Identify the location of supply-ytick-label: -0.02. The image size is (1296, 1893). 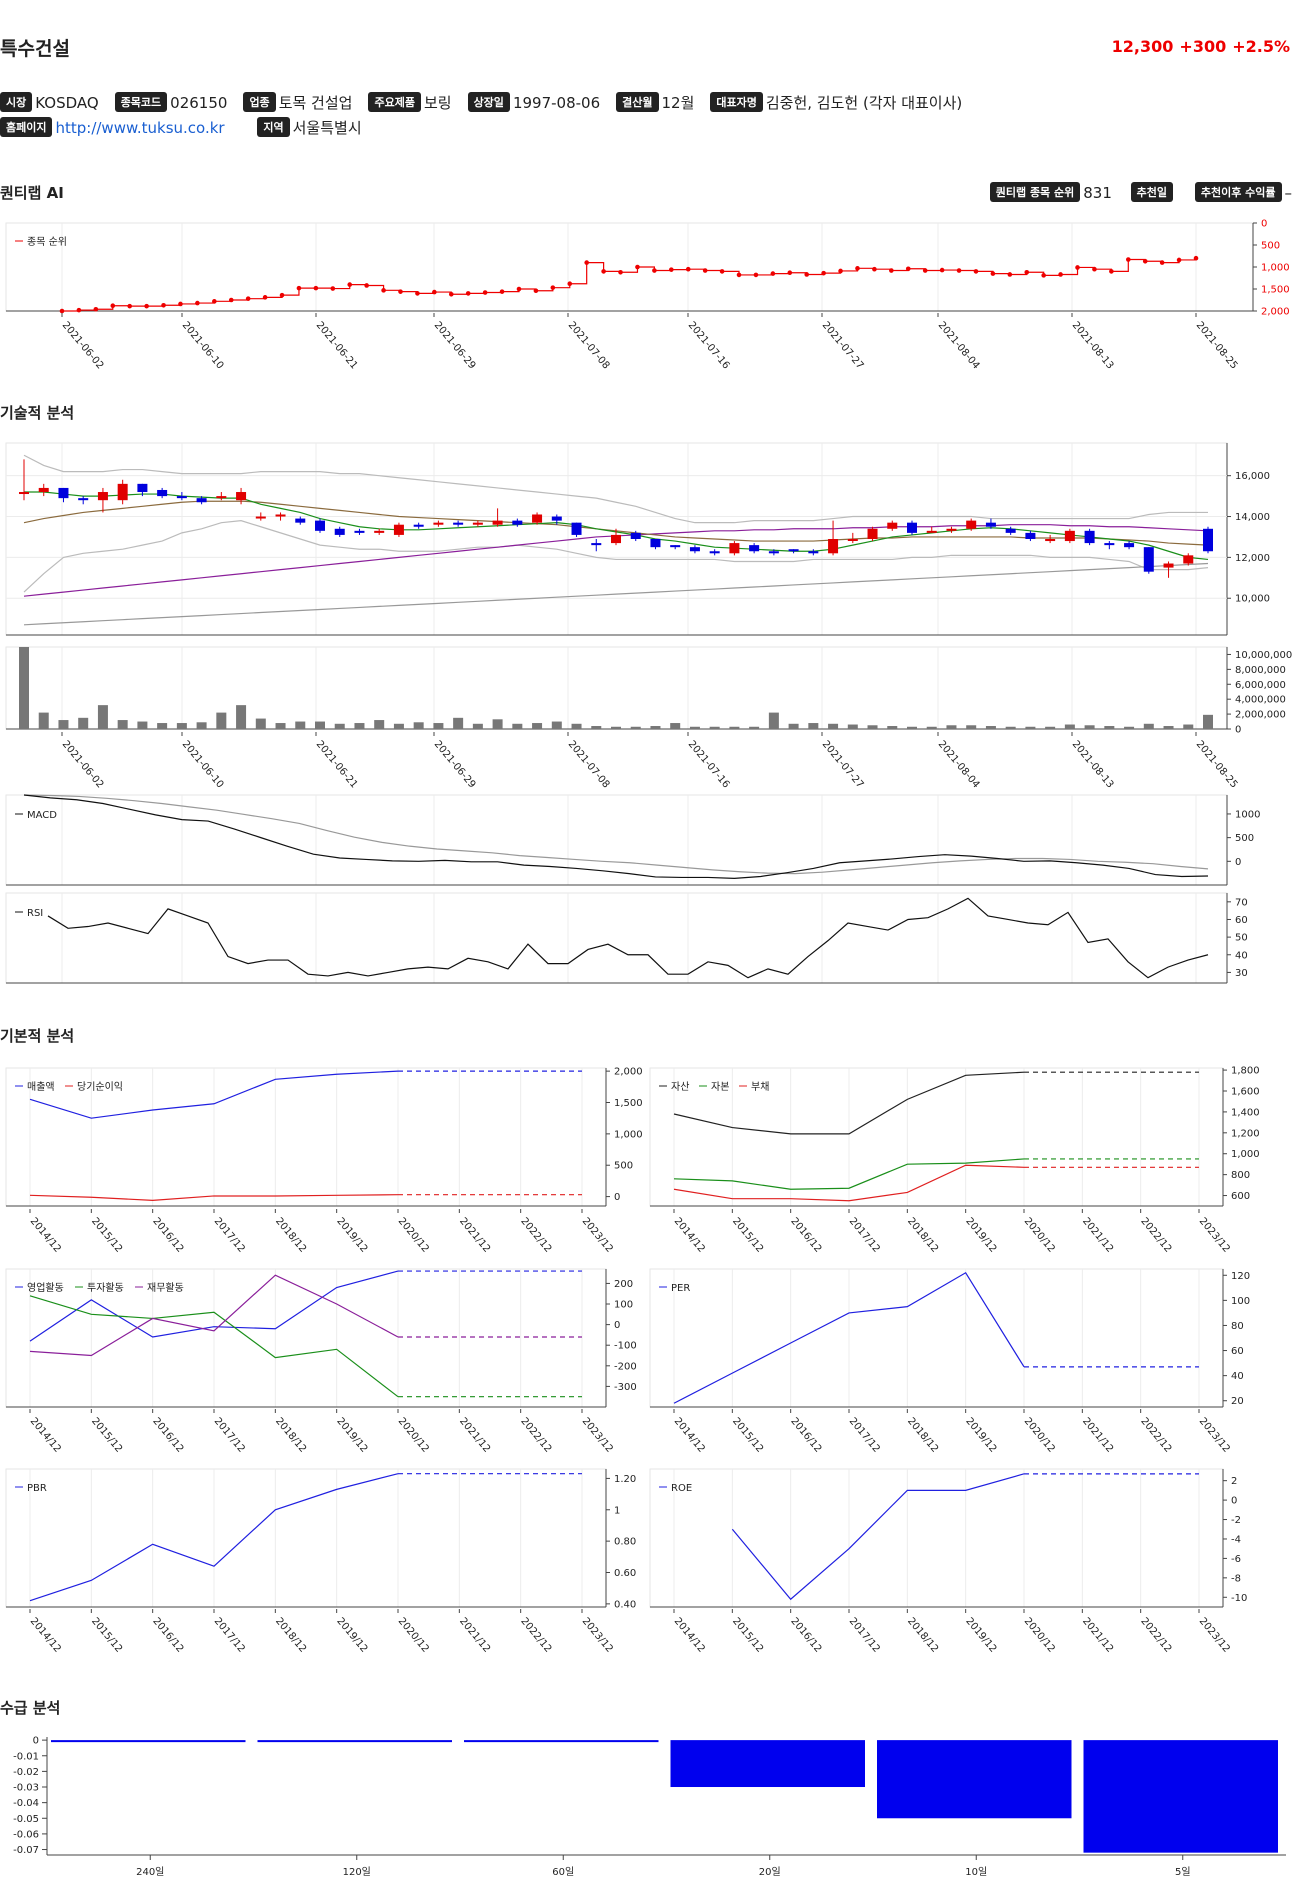
(26, 1772).